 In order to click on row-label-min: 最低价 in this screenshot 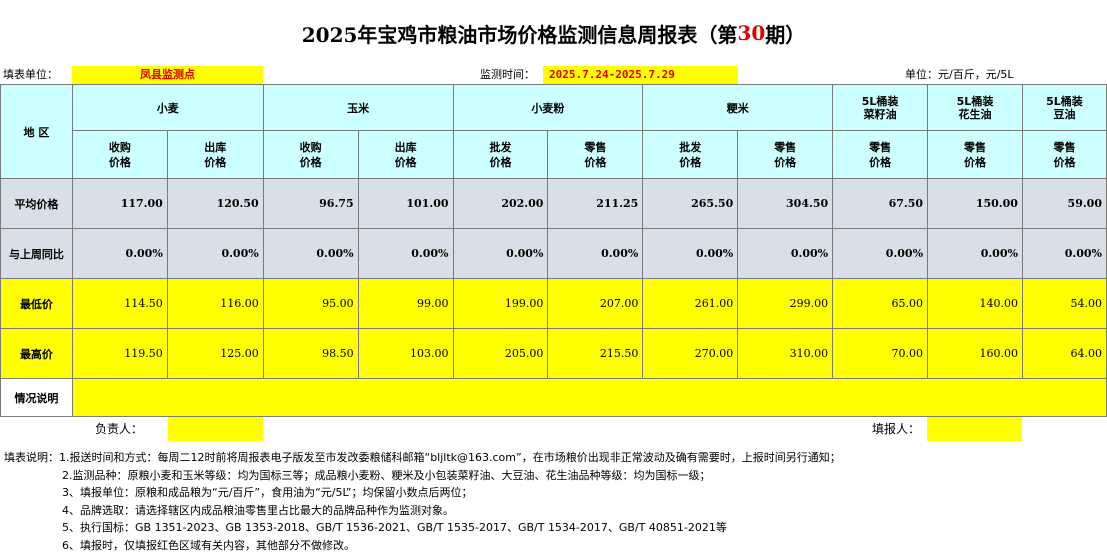, I will do `click(36, 303)`.